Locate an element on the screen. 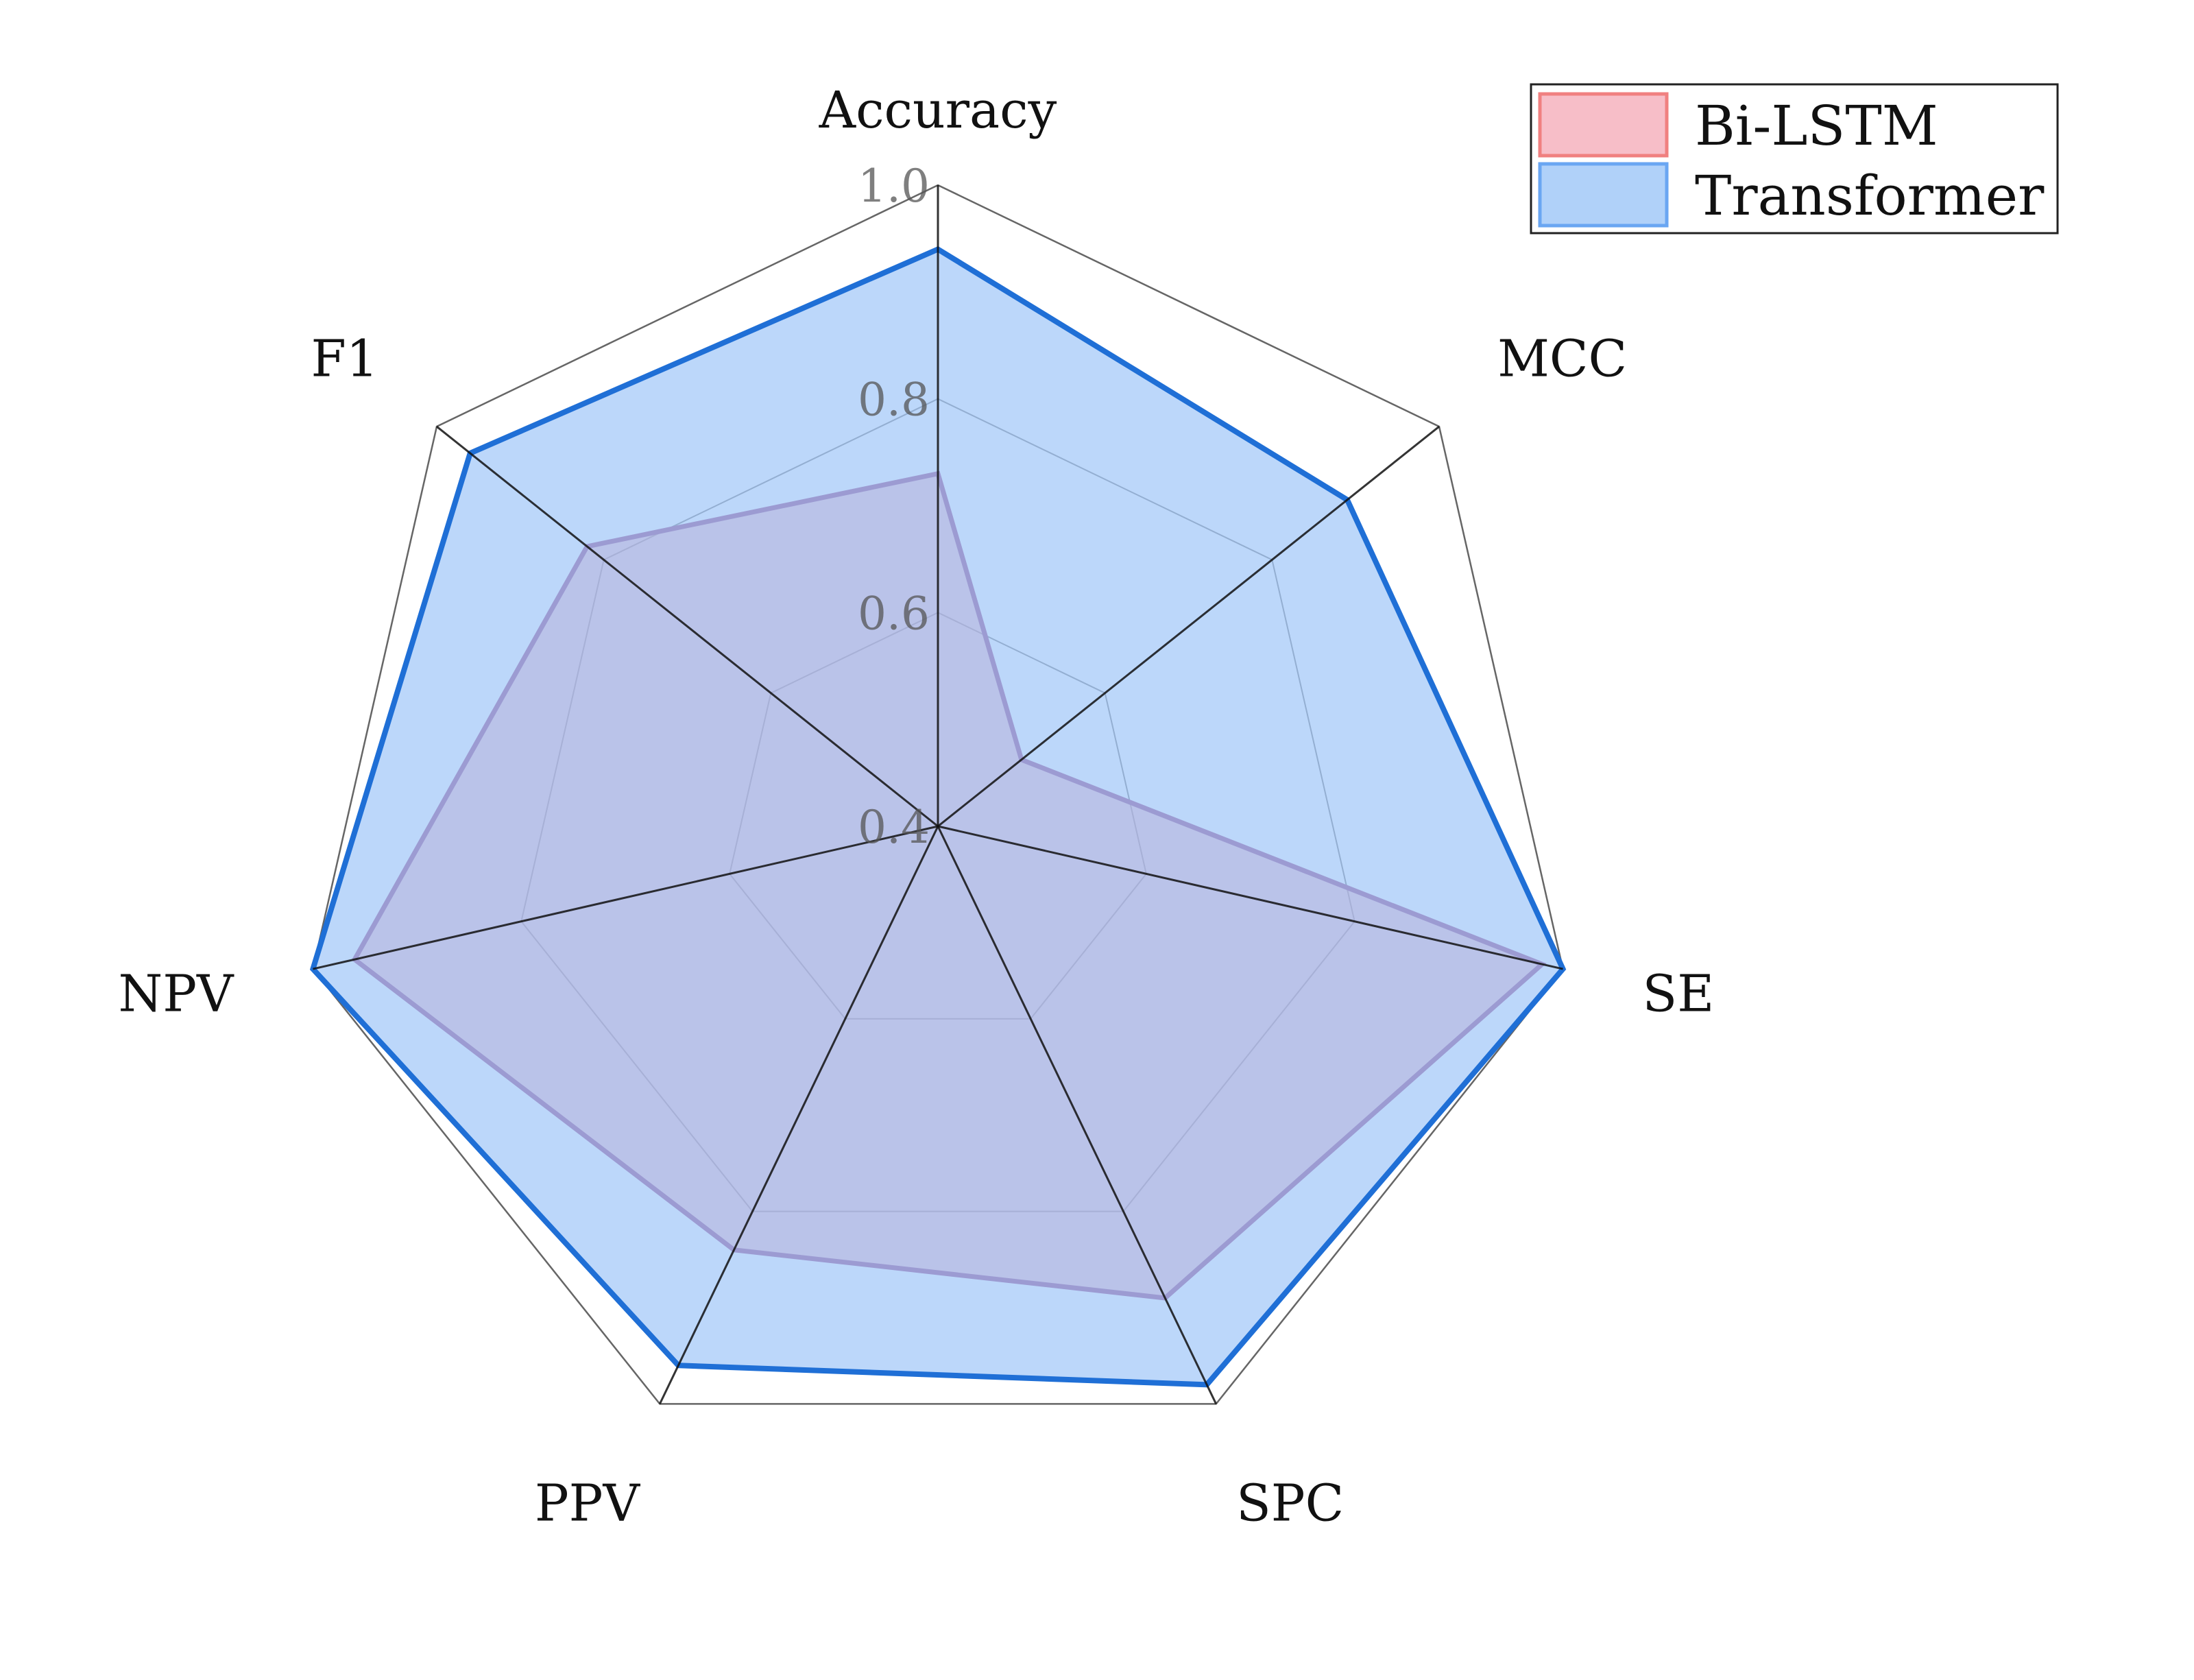 The height and width of the screenshot is (1680, 2194). axis-spoke-se is located at coordinates (1250, 897).